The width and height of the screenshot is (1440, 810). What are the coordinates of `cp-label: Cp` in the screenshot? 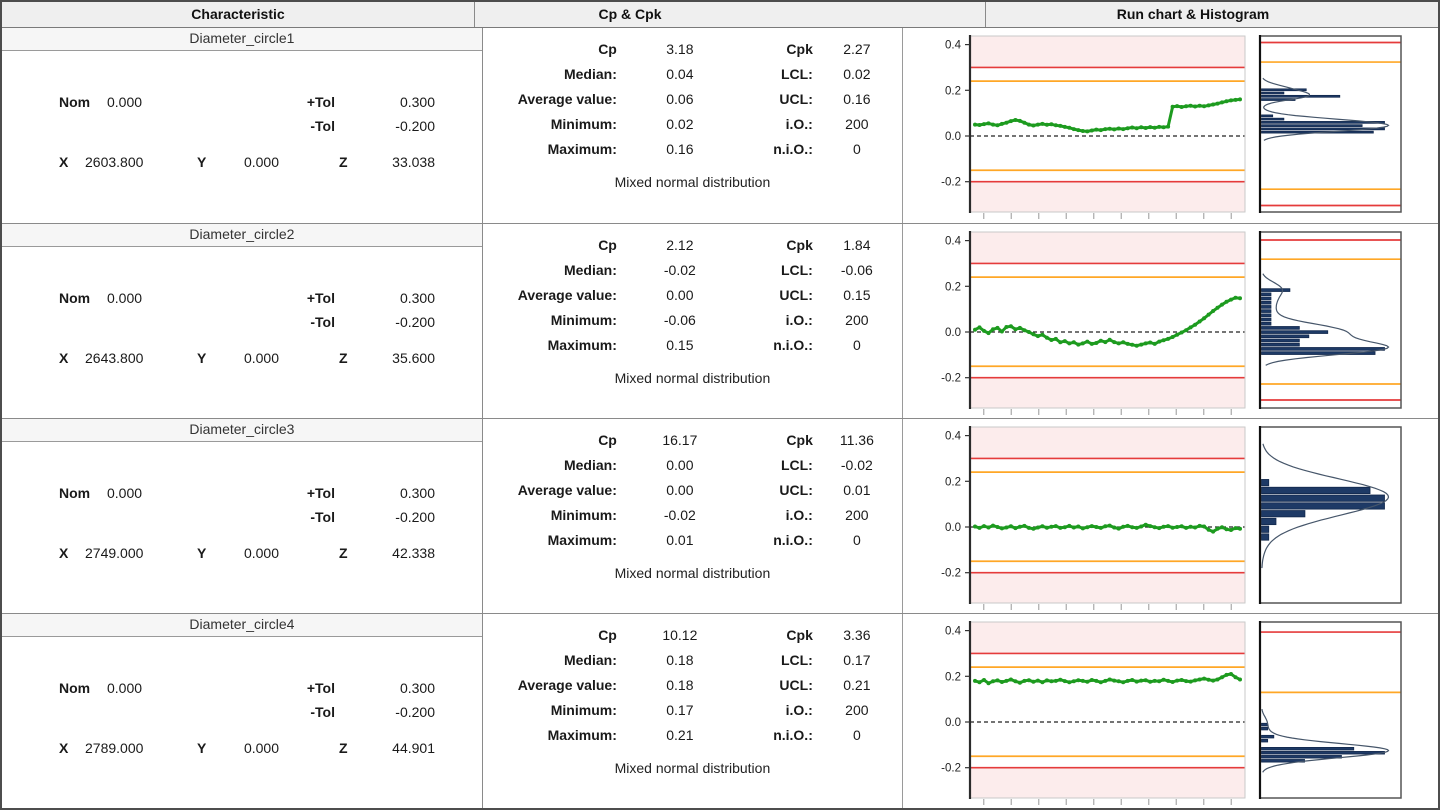 It's located at (607, 440).